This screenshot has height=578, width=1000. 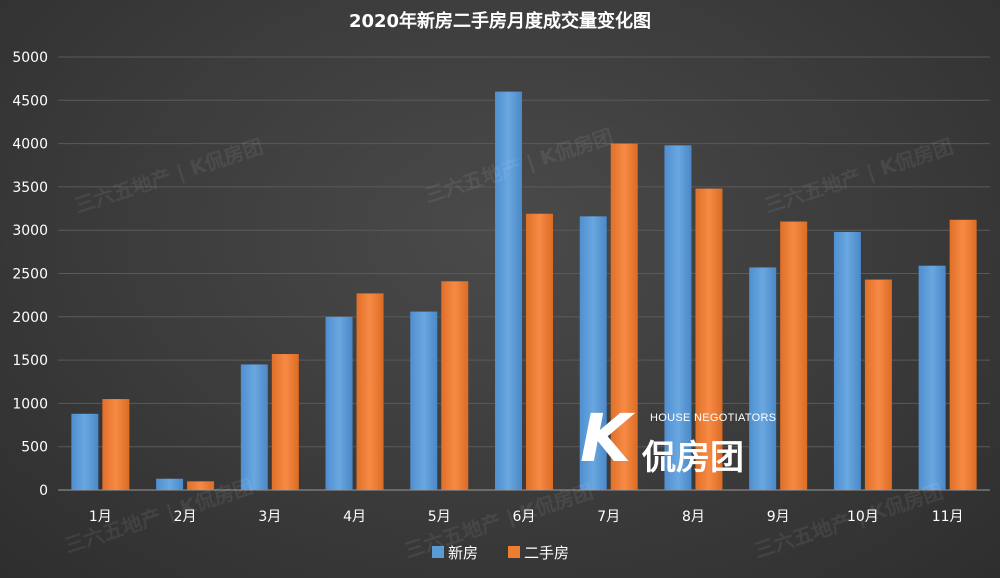 What do you see at coordinates (269, 517) in the screenshot?
I see `x-tick-label: 3月` at bounding box center [269, 517].